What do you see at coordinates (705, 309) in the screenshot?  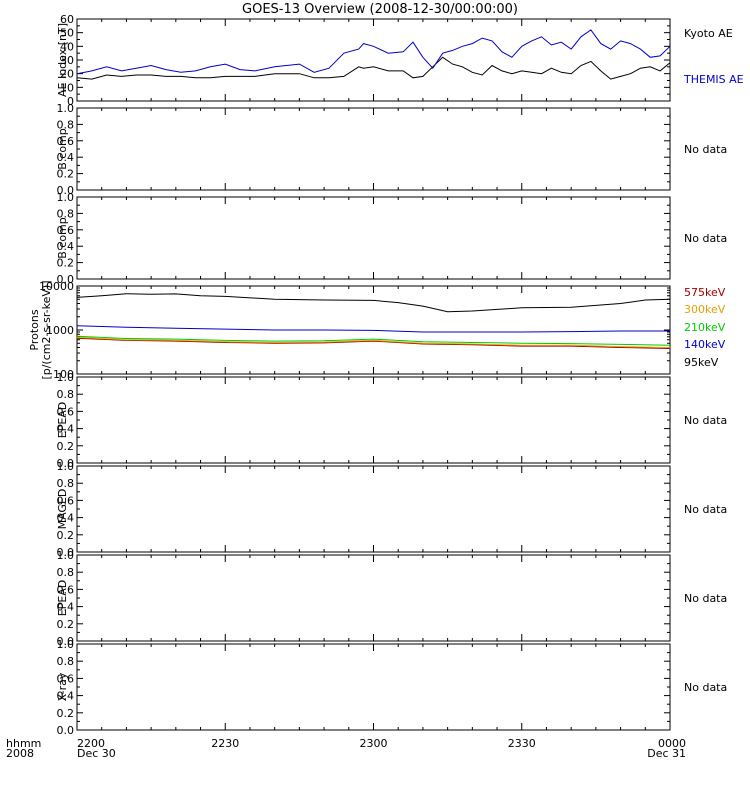 I see `legend-label: 300keV` at bounding box center [705, 309].